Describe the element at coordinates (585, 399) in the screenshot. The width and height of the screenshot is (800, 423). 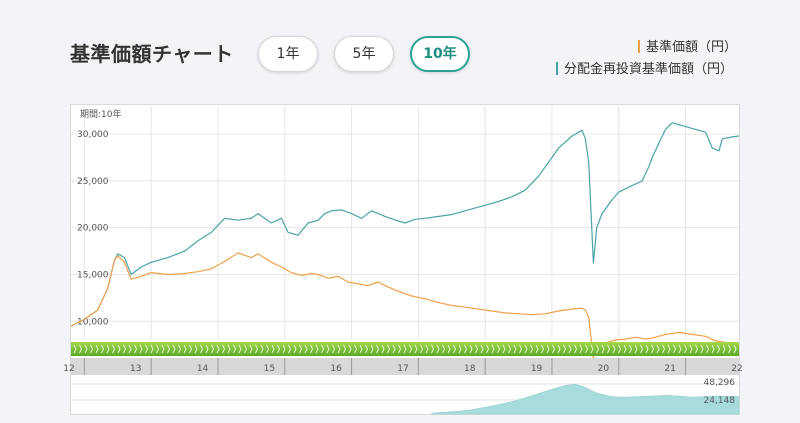
I see `volume-area` at that location.